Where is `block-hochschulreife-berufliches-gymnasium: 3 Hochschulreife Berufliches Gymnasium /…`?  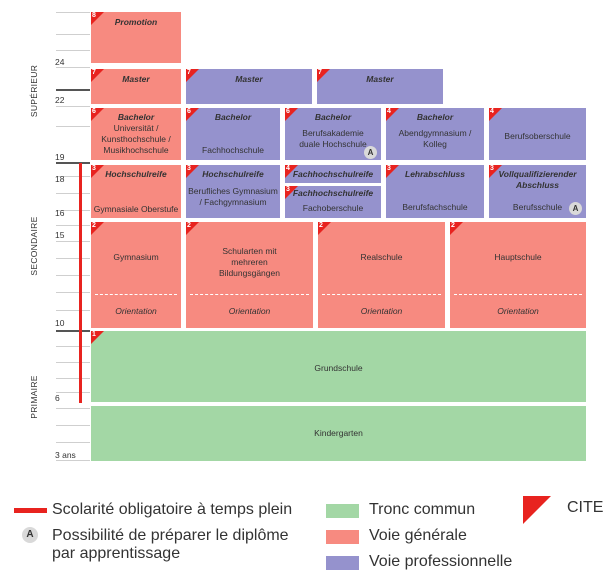
block-hochschulreife-berufliches-gymnasium: 3 Hochschulreife Berufliches Gymnasium /… is located at coordinates (233, 191).